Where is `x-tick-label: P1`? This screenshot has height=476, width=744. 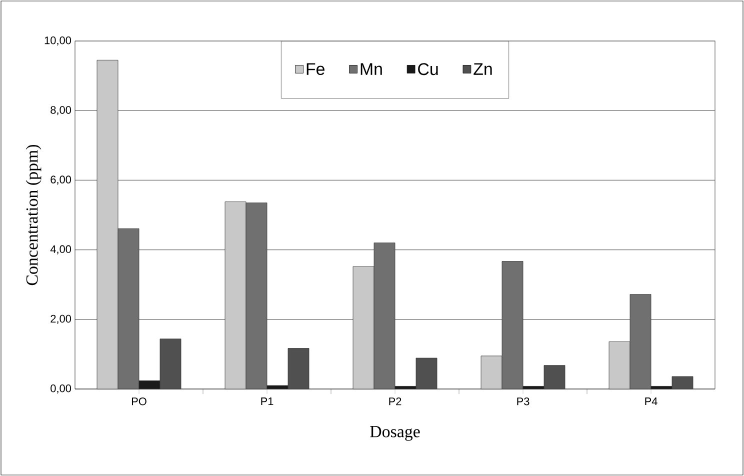 x-tick-label: P1 is located at coordinates (267, 402).